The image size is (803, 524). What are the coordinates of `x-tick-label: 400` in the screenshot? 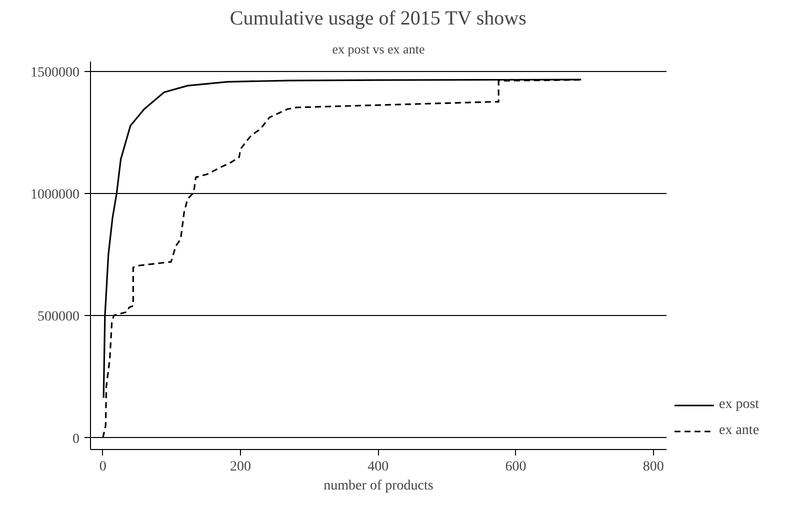 It's located at (378, 467).